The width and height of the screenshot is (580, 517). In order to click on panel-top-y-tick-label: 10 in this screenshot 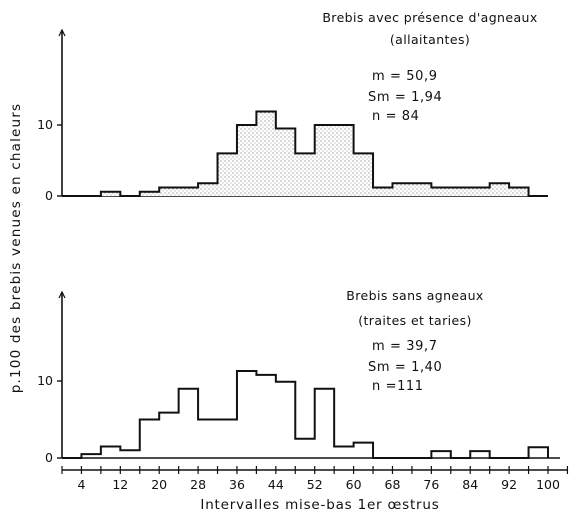, I will do `click(45, 124)`.